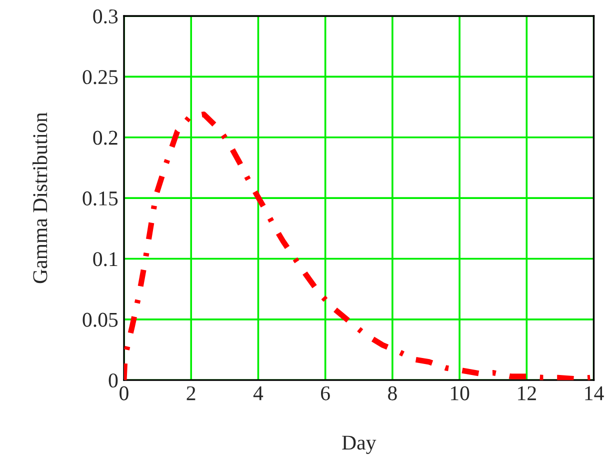 The height and width of the screenshot is (471, 609). I want to click on x-tick-label: 8, so click(392, 393).